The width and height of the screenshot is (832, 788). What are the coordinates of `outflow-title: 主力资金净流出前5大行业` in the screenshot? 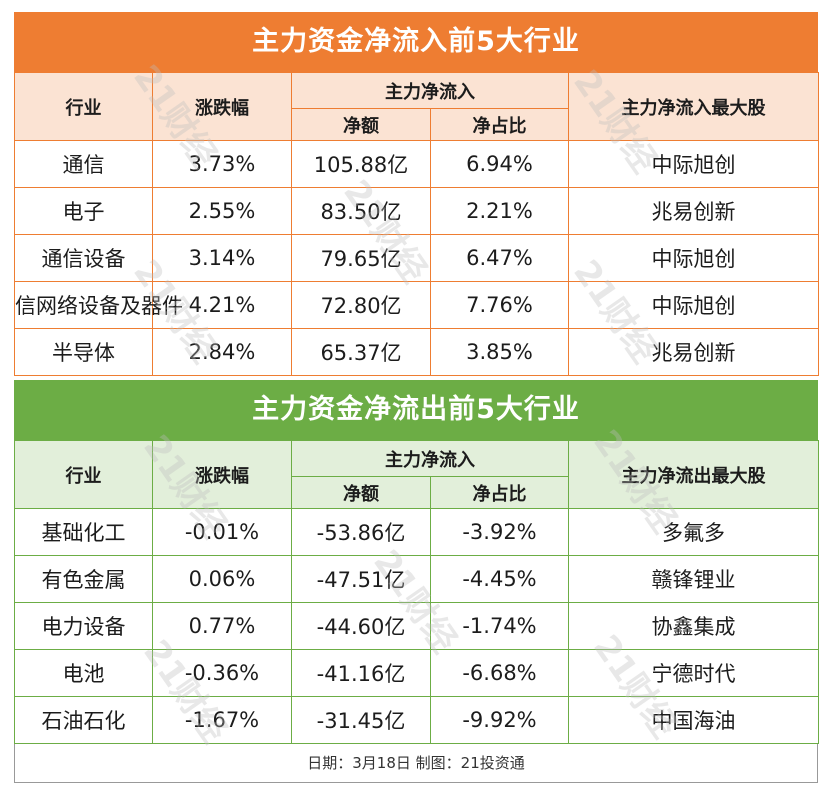 It's located at (416, 410).